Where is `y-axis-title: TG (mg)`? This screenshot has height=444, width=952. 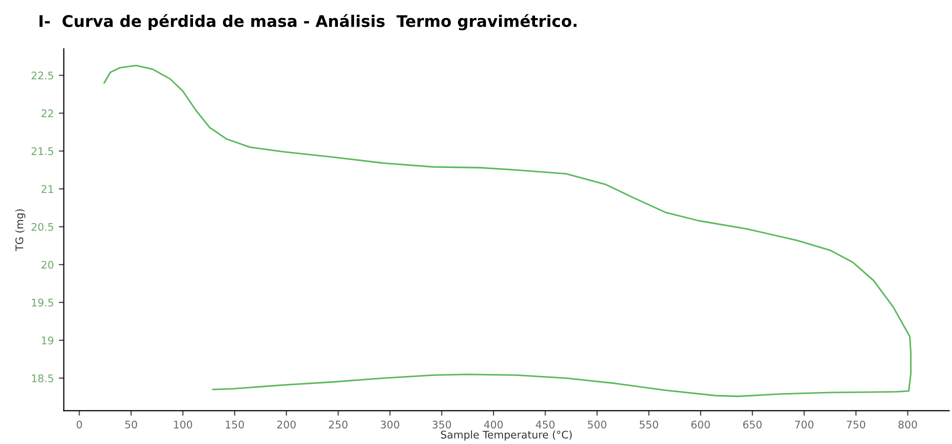 y-axis-title: TG (mg) is located at coordinates (20, 230).